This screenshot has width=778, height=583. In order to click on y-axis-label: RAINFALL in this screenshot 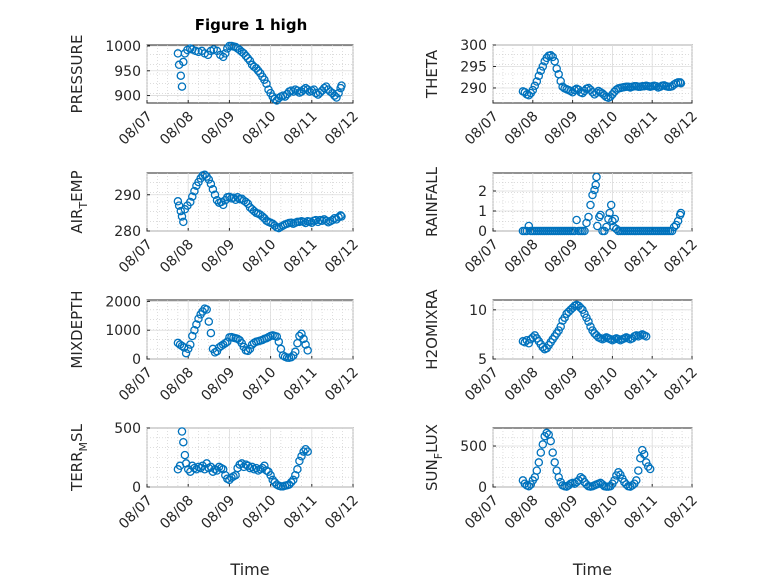, I will do `click(432, 201)`.